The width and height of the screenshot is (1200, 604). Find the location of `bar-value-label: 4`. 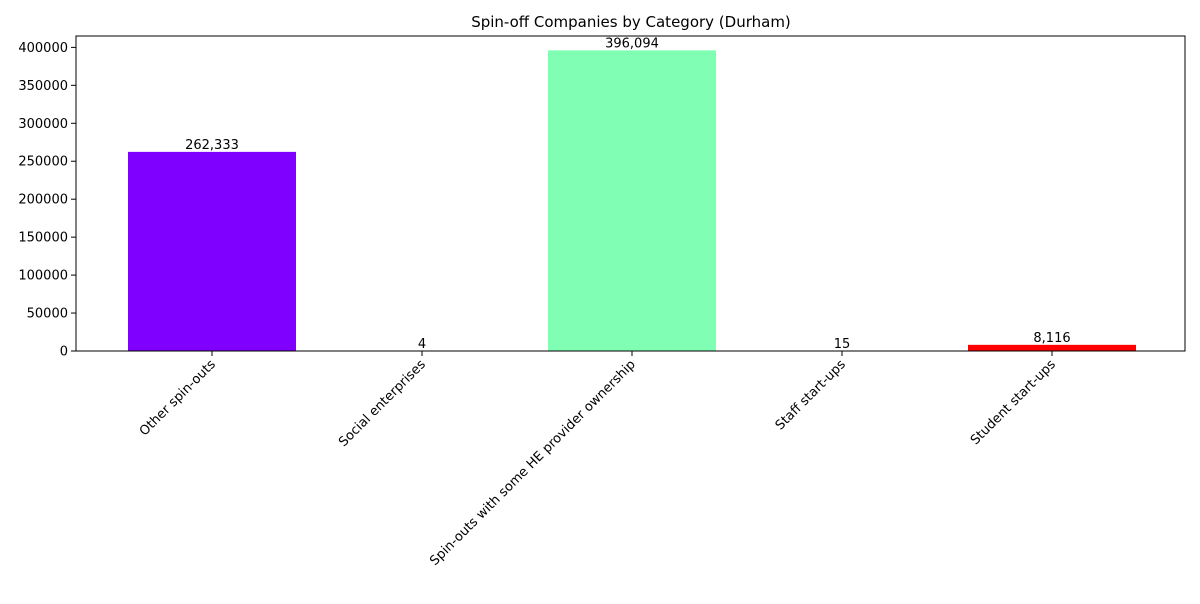

bar-value-label: 4 is located at coordinates (422, 344).